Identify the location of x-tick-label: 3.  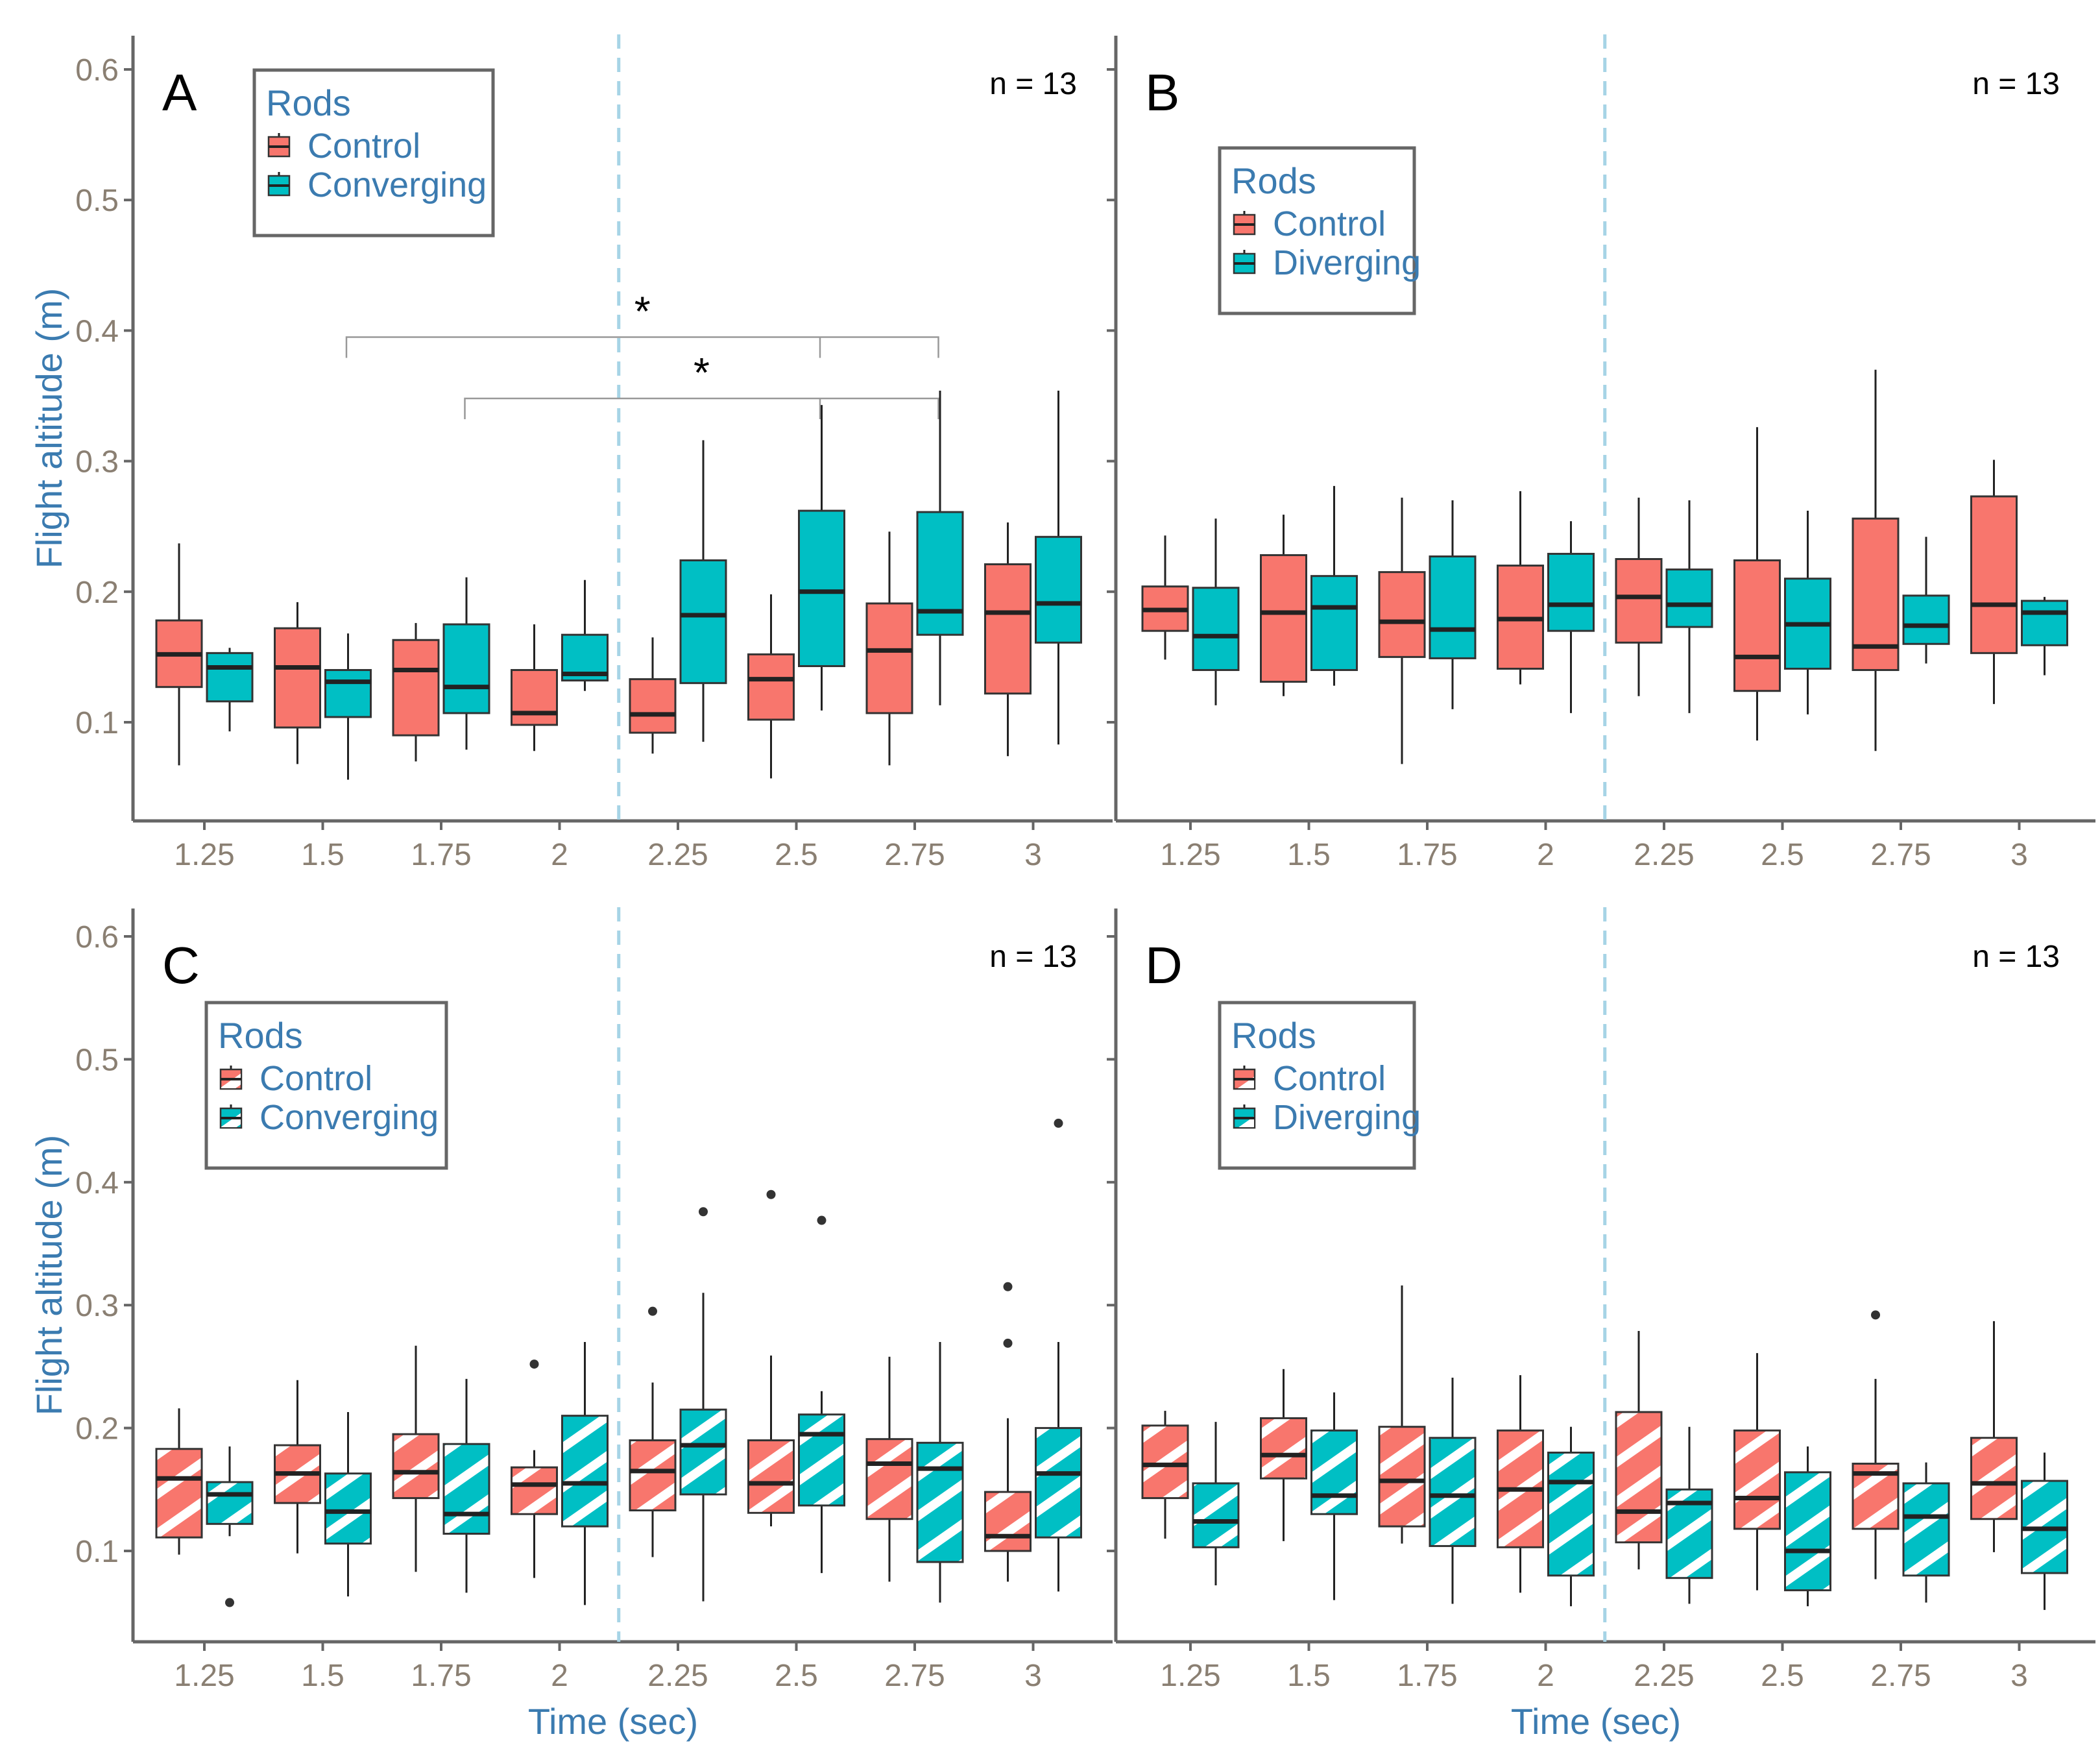
(1033, 1676).